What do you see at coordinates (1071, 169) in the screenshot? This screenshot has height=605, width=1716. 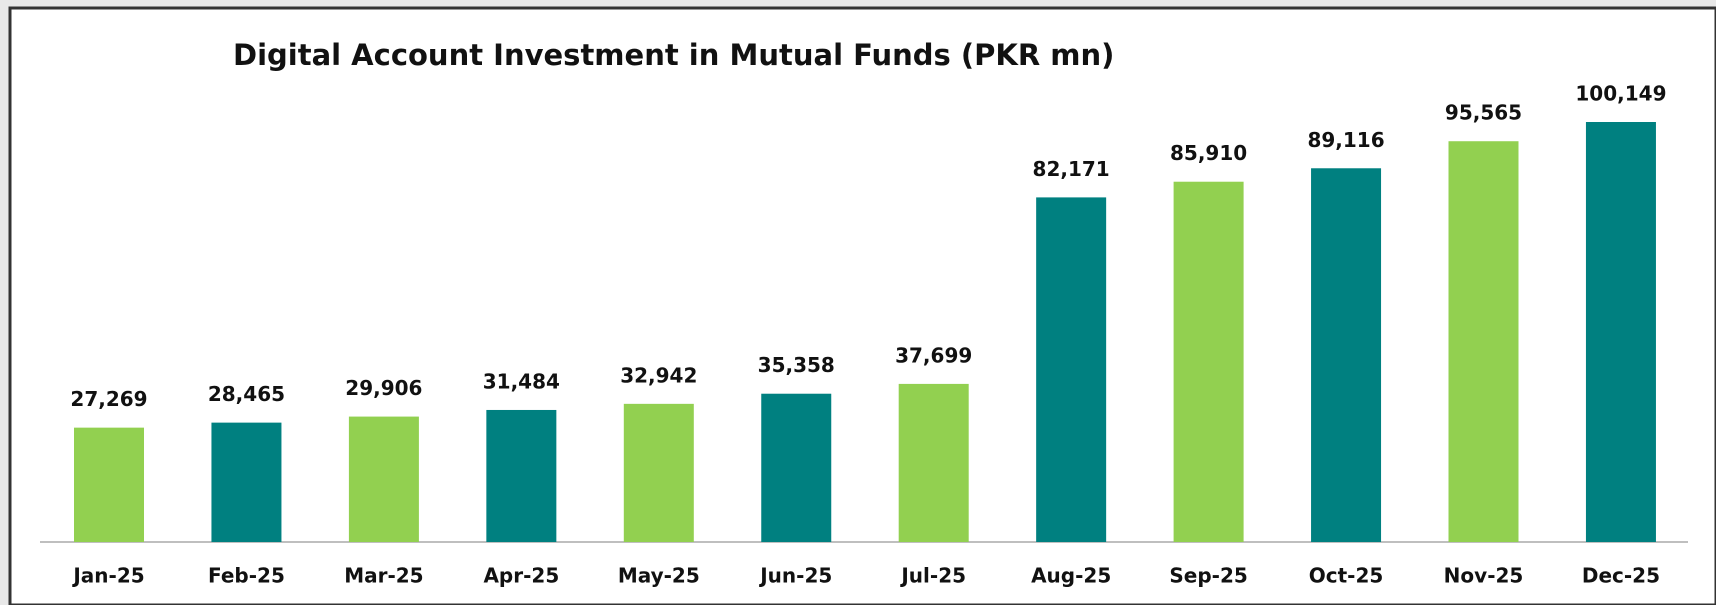 I see `value-label: 82,171` at bounding box center [1071, 169].